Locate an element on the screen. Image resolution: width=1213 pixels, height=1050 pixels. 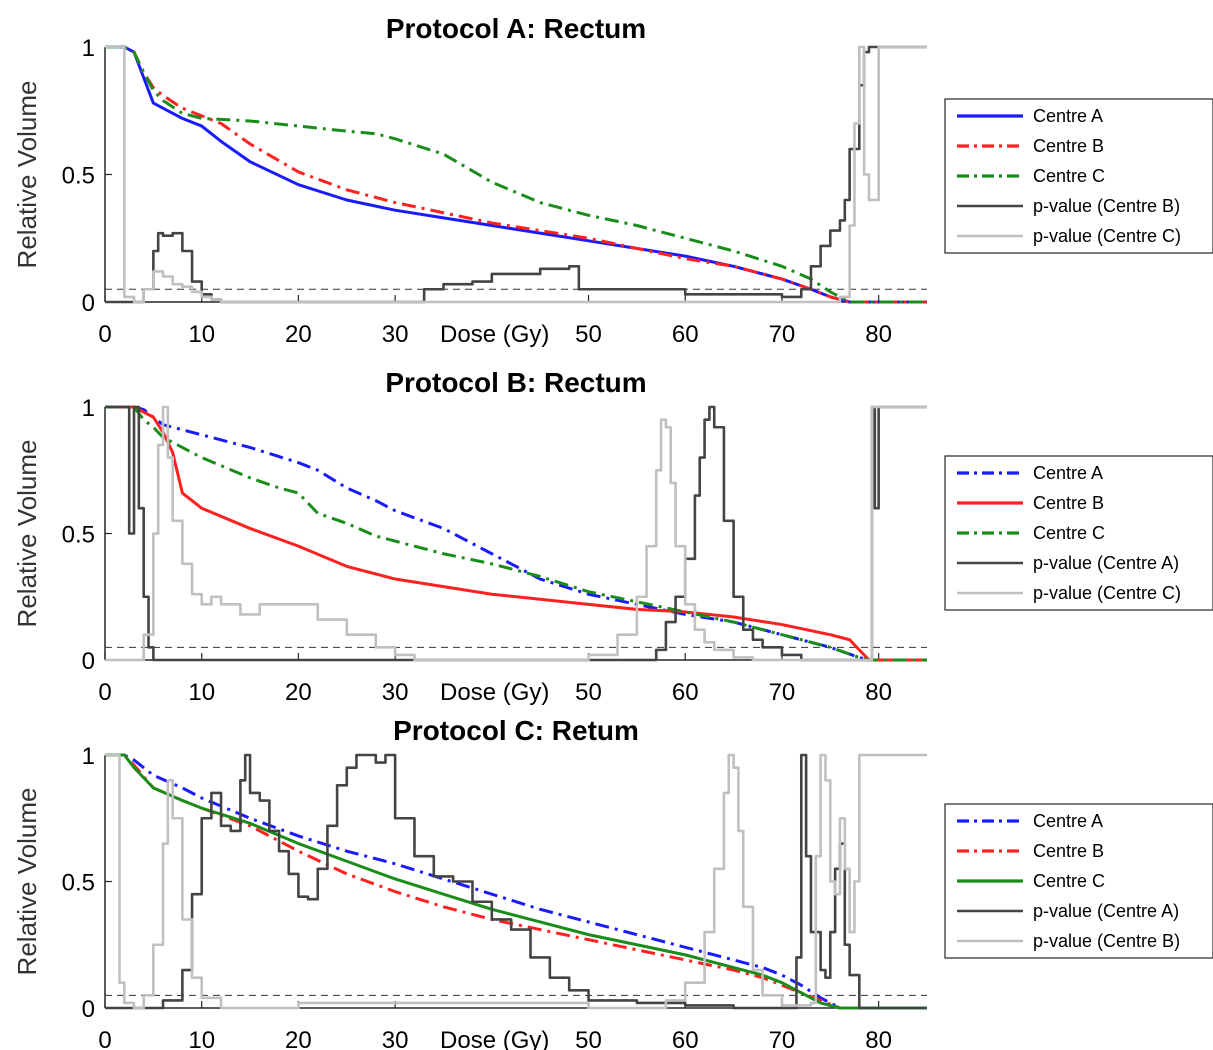
chart-title: Protocol B: Rectum is located at coordinates (515, 382).